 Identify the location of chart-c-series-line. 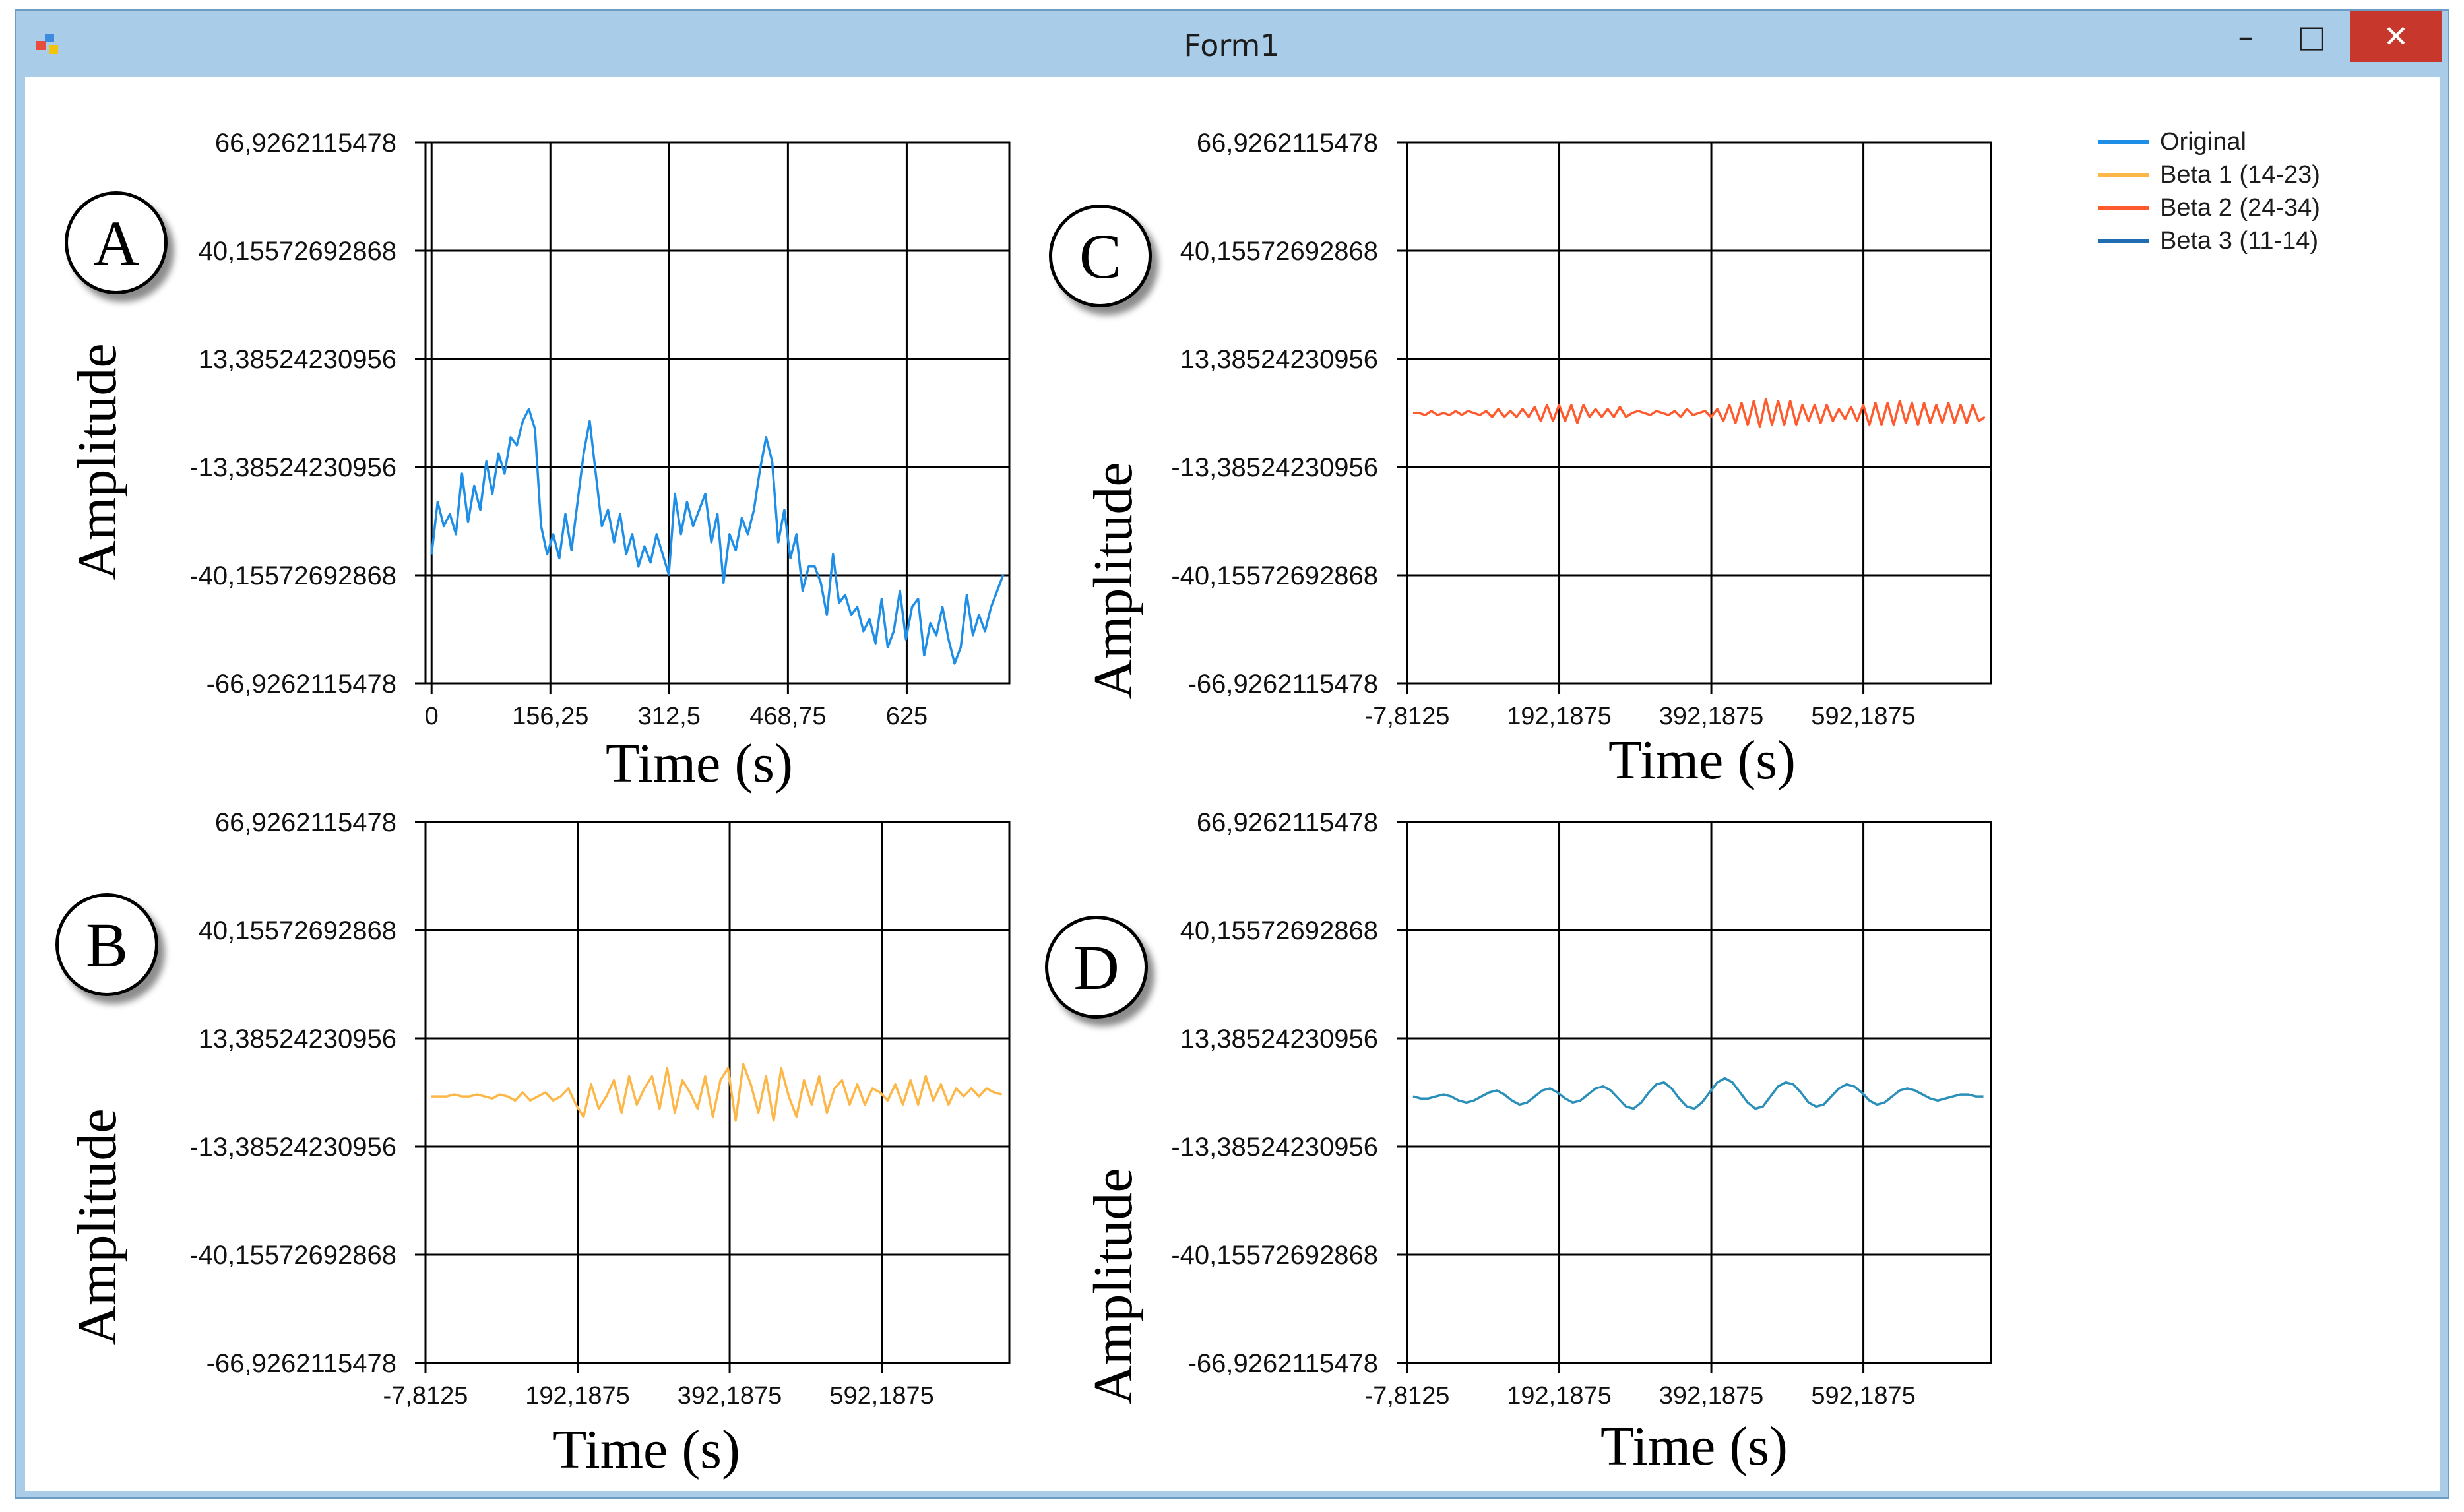
(1699, 413).